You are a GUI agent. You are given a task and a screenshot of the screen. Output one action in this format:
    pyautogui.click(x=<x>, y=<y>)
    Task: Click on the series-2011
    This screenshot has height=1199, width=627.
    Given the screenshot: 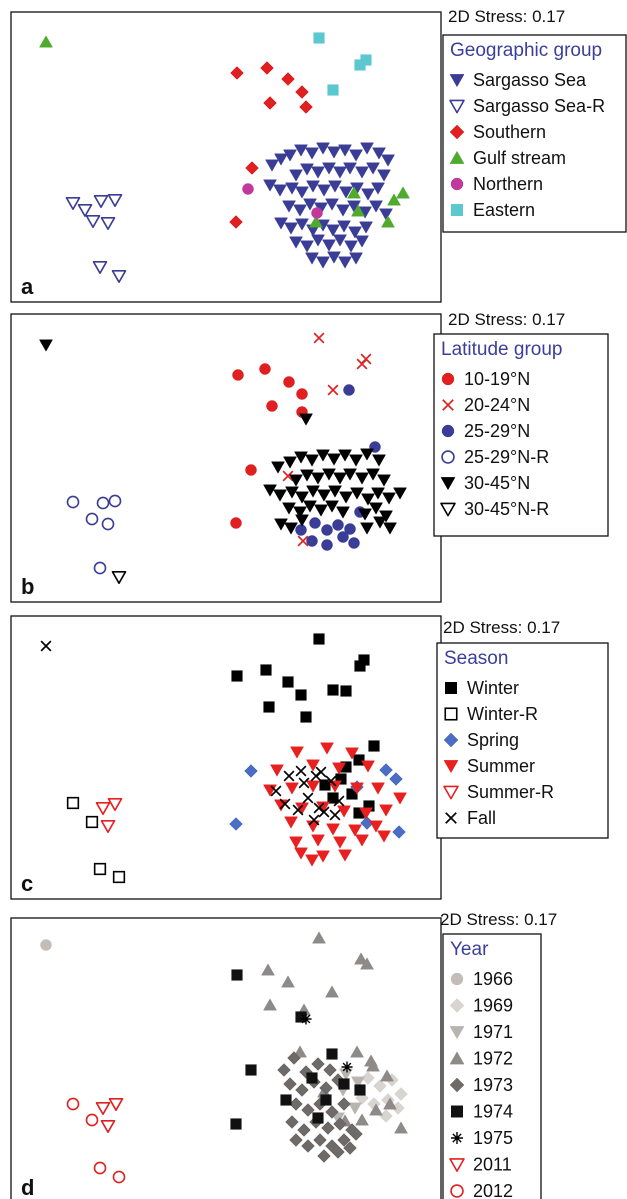 What is the action you would take?
    pyautogui.click(x=109, y=1115)
    